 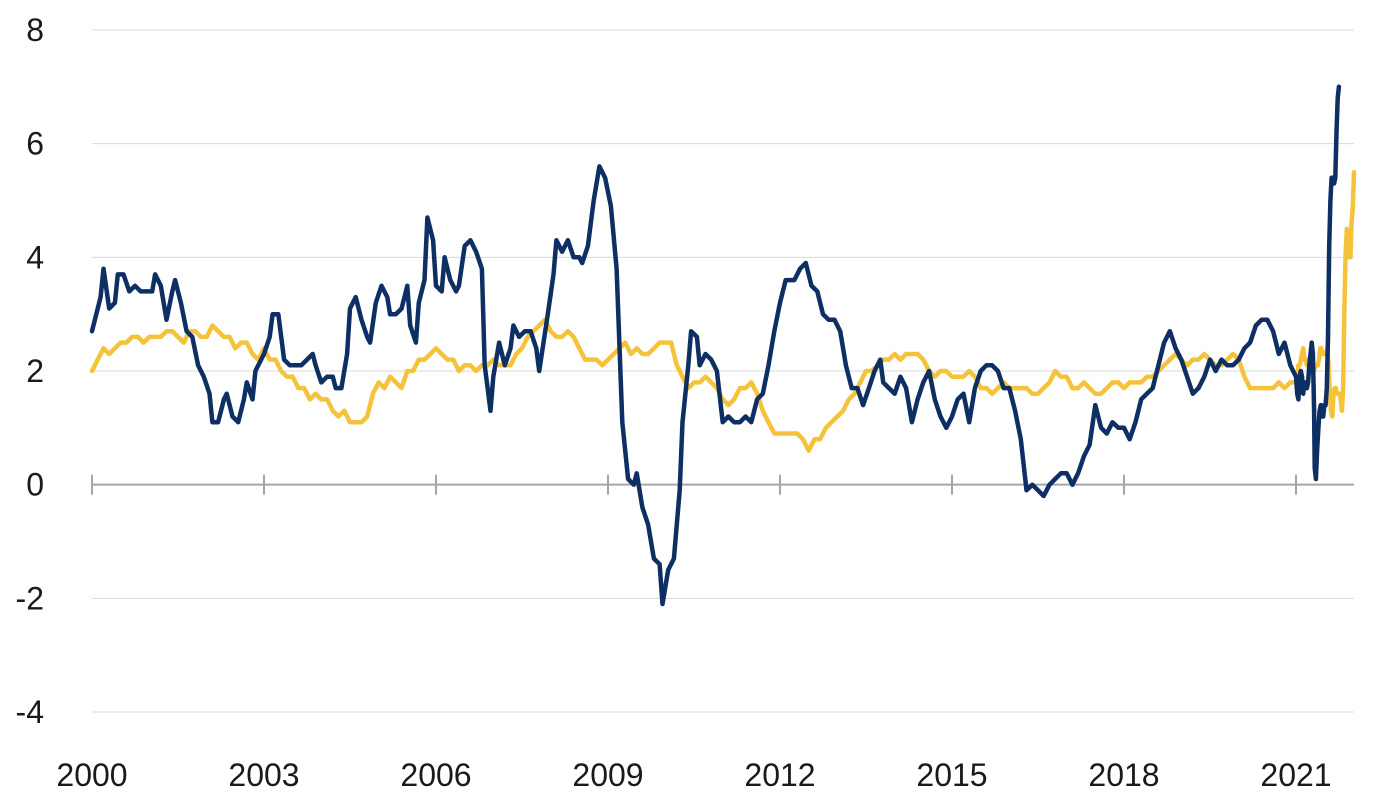 What do you see at coordinates (35, 144) in the screenshot?
I see `y-tick-label: 6` at bounding box center [35, 144].